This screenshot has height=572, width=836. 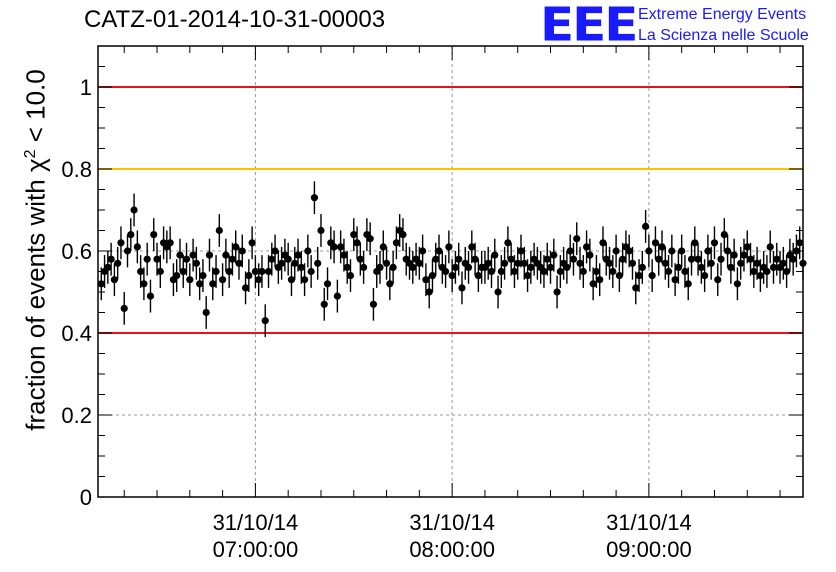 I want to click on chart-title: CATZ-01-2014-10-31-00003, so click(x=235, y=19).